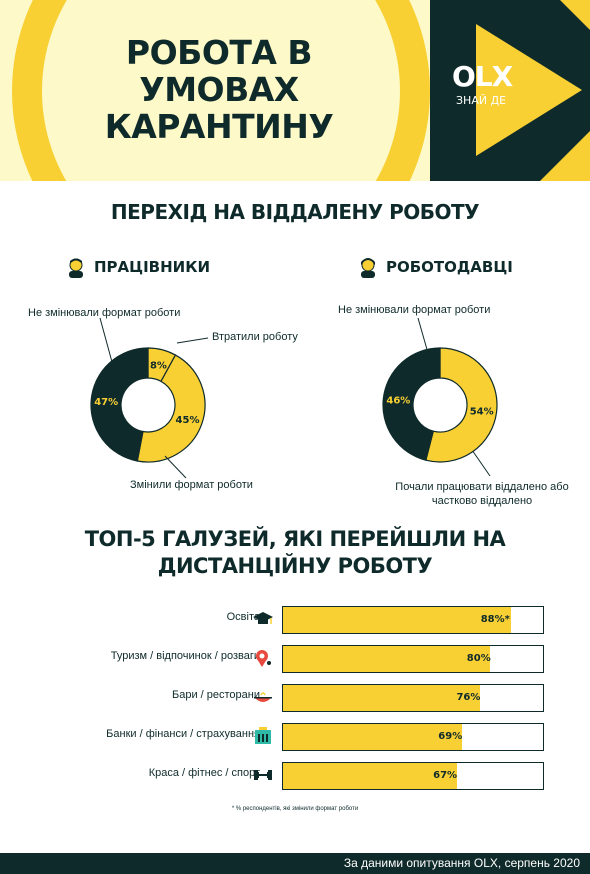 Image resolution: width=590 pixels, height=874 pixels. I want to click on employers-unchanged-label: Не змінювали формат роботи, so click(414, 310).